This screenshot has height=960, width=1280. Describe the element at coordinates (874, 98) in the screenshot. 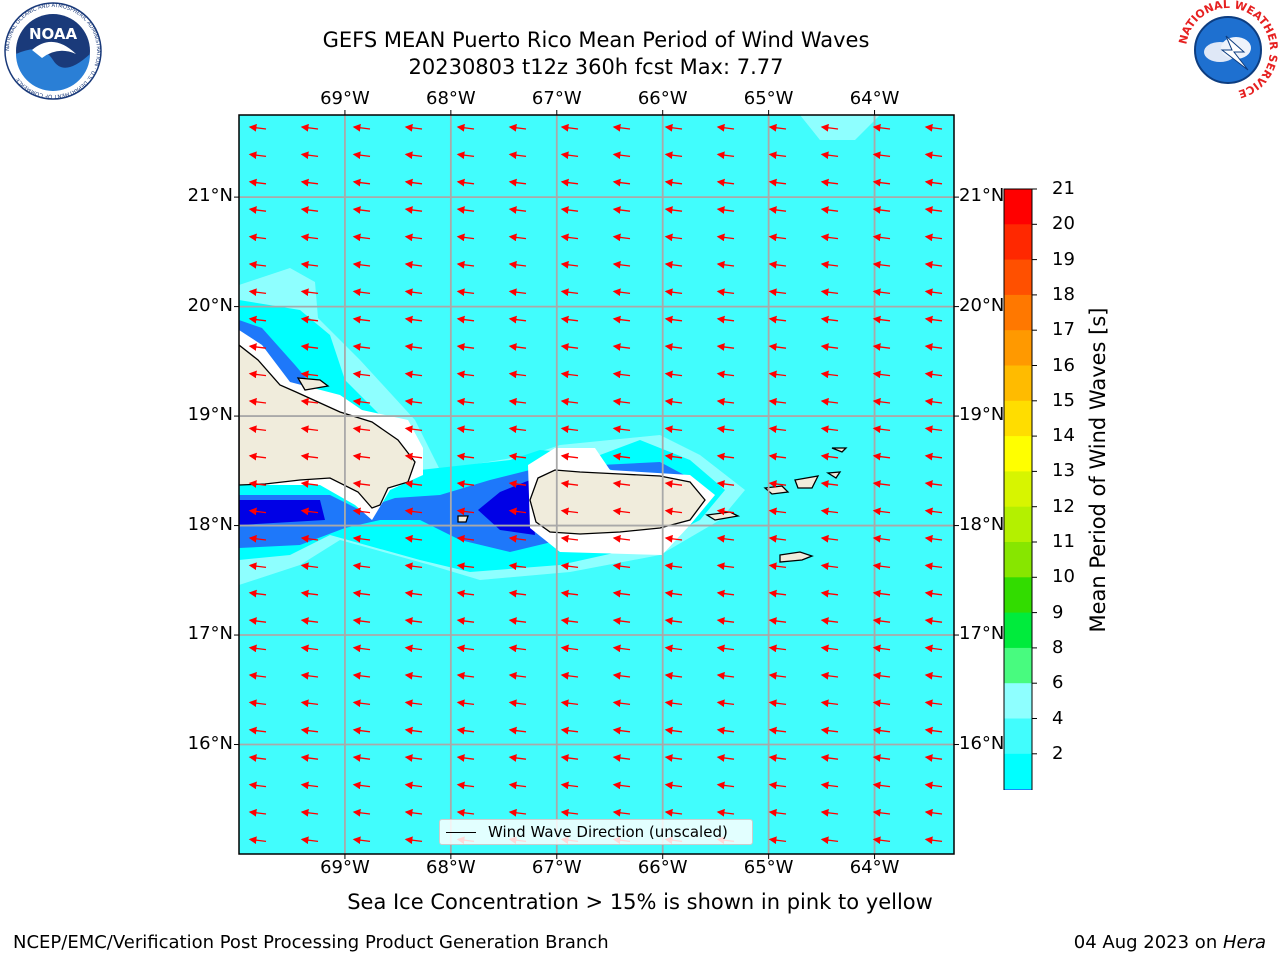

I see `longitude-label: 64°W` at that location.